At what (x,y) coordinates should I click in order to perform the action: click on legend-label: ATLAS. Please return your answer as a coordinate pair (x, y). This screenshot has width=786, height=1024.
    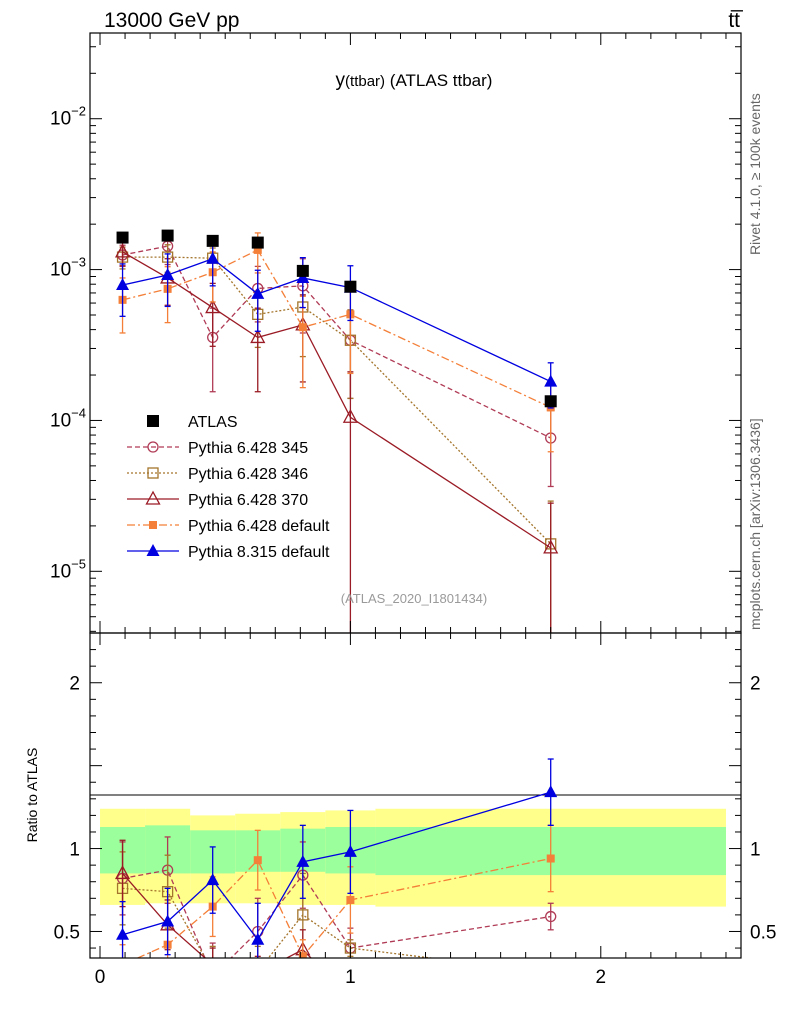
    Looking at the image, I should click on (213, 422).